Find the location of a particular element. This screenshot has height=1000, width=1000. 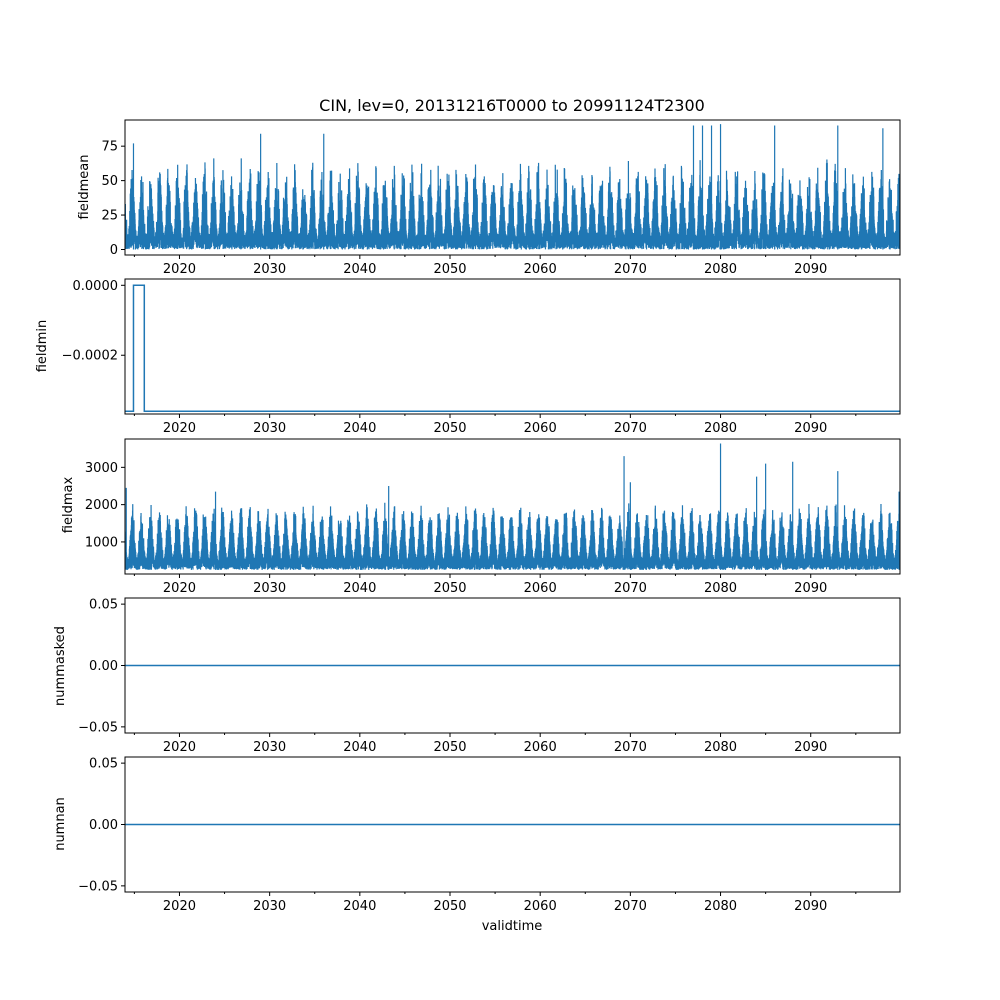

ylabel-nummasked: nummasked is located at coordinates (60, 666).